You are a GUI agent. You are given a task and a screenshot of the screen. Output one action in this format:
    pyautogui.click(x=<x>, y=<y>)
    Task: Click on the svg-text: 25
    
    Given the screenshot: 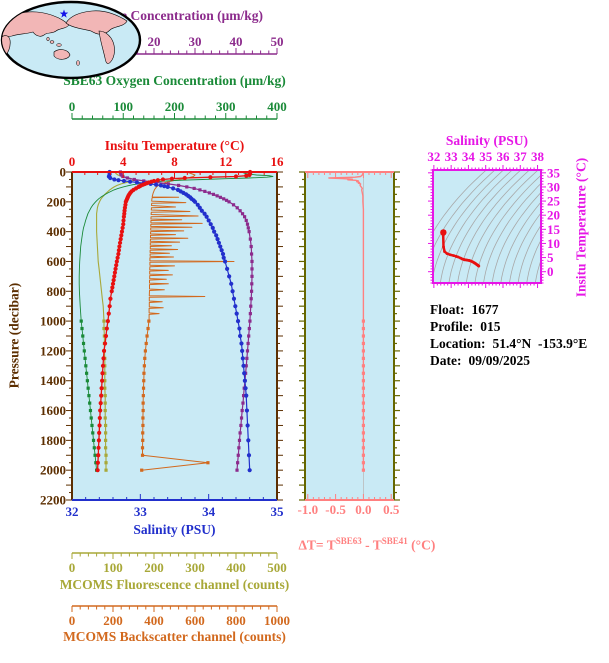 What is the action you would take?
    pyautogui.click(x=554, y=201)
    